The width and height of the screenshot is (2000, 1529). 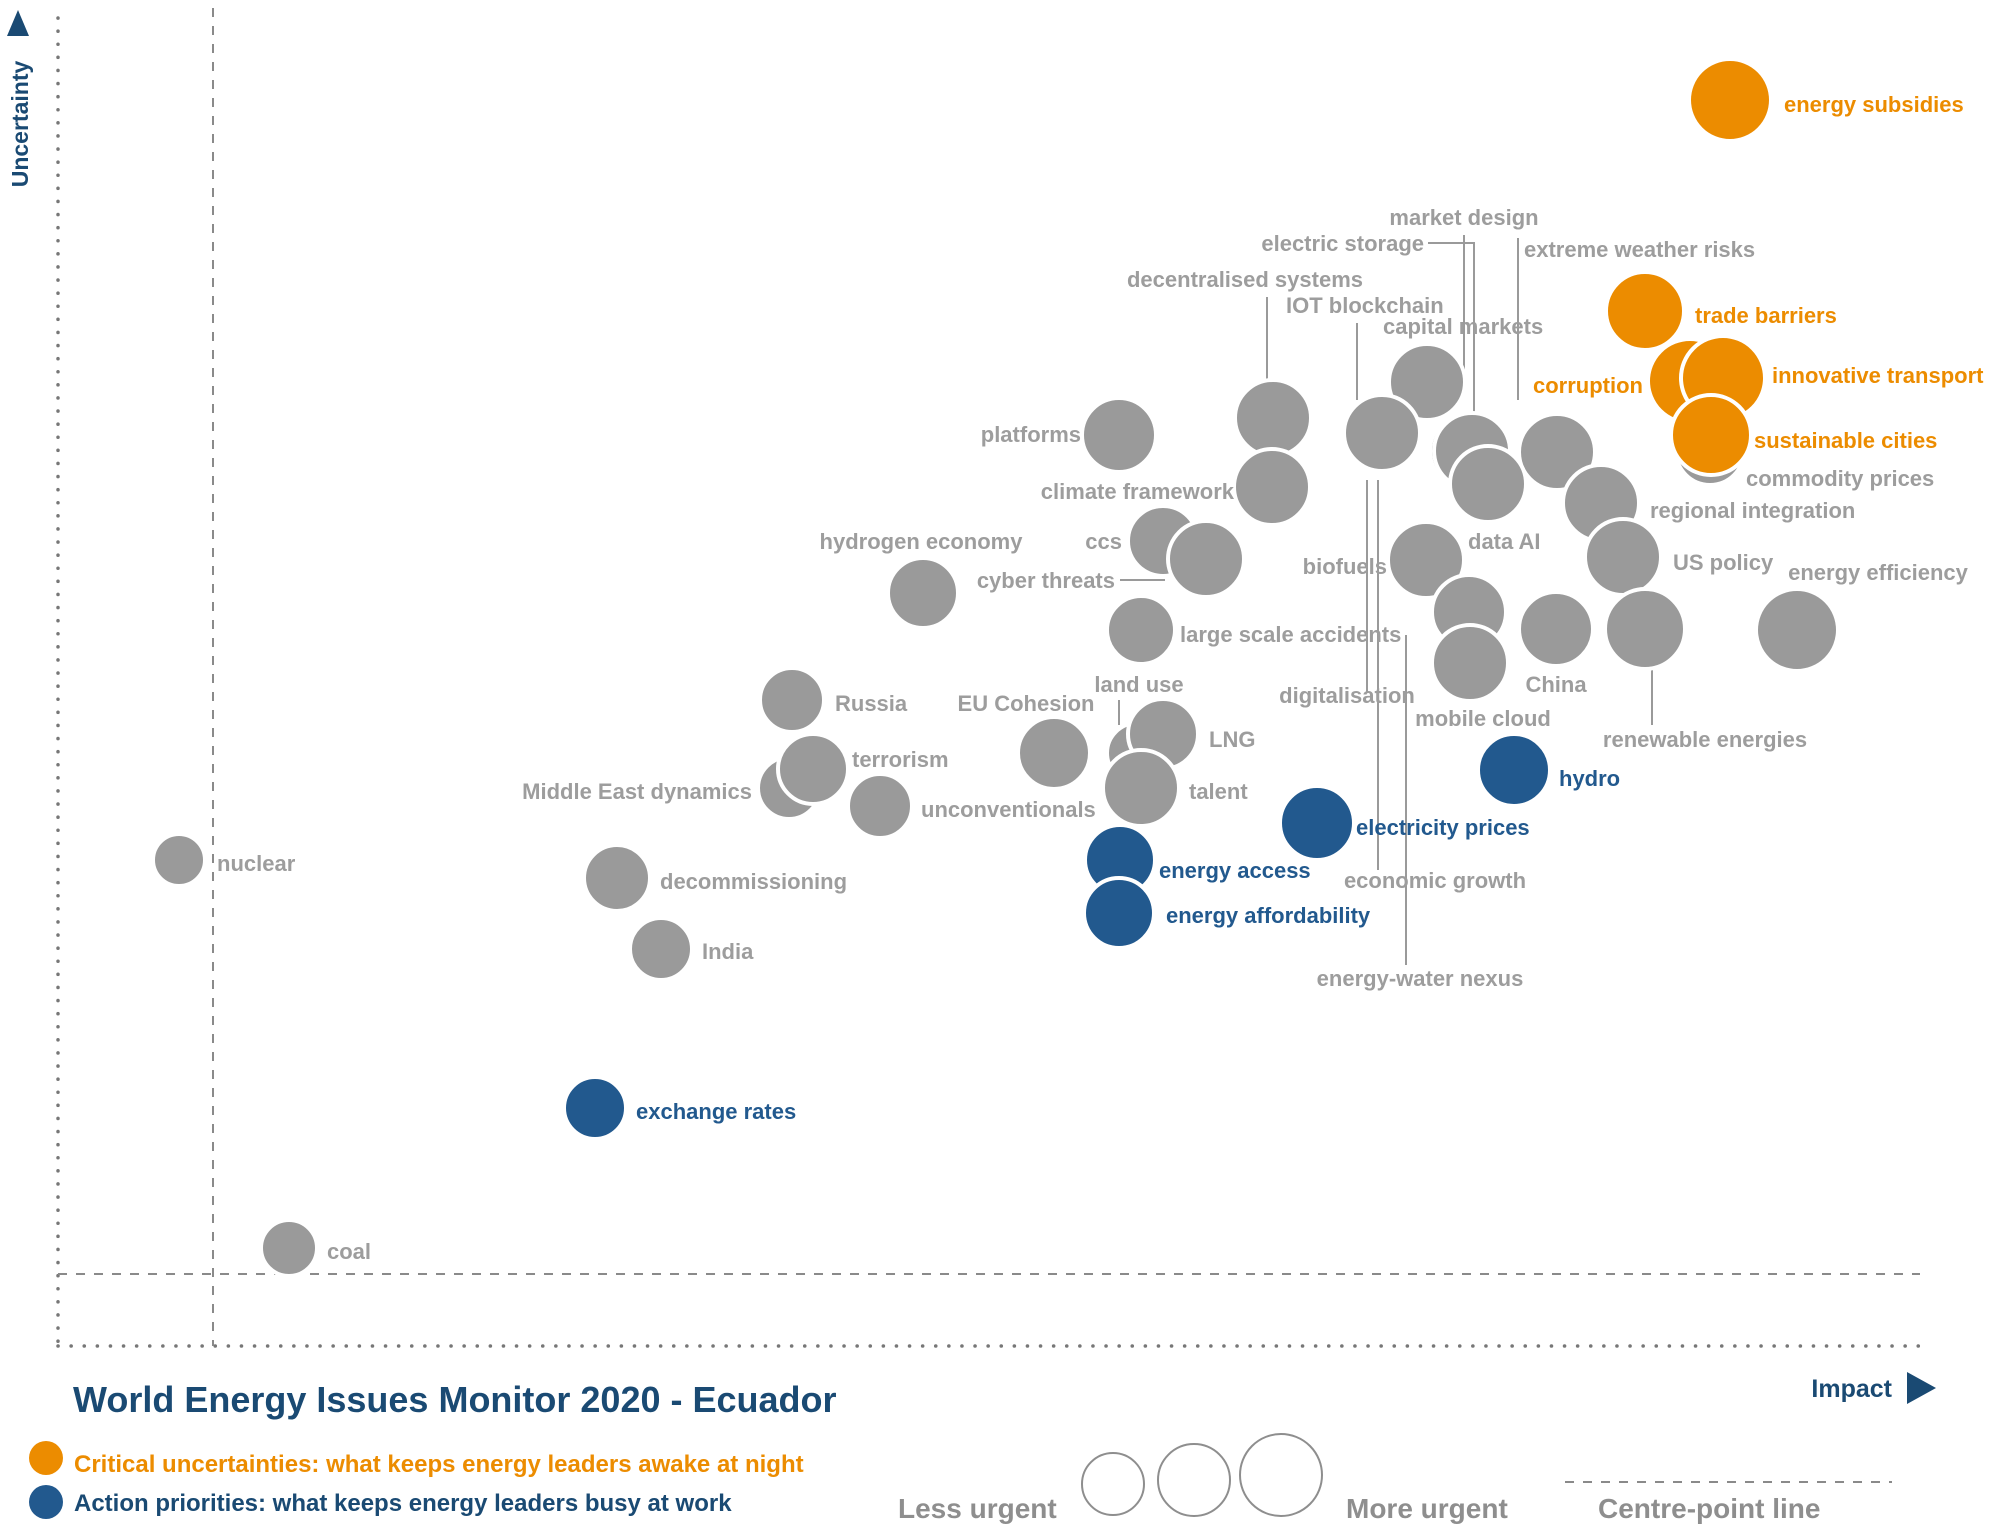 What do you see at coordinates (1709, 1508) in the screenshot?
I see `legend-centre-line-label: Centre-point line` at bounding box center [1709, 1508].